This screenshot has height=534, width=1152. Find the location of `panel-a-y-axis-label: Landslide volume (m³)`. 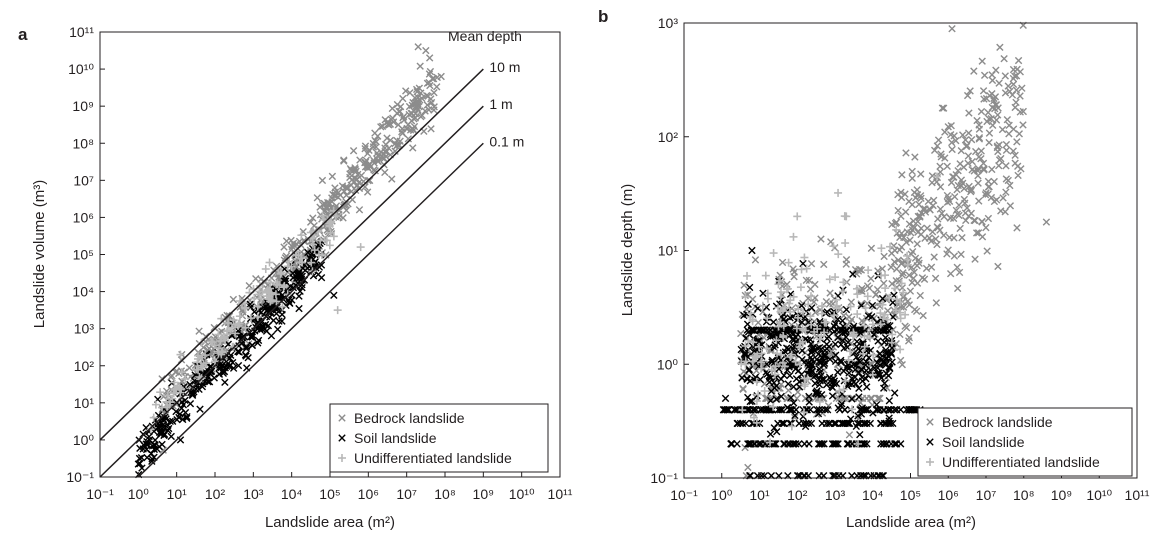

panel-a-y-axis-label: Landslide volume (m³) is located at coordinates (39, 254).